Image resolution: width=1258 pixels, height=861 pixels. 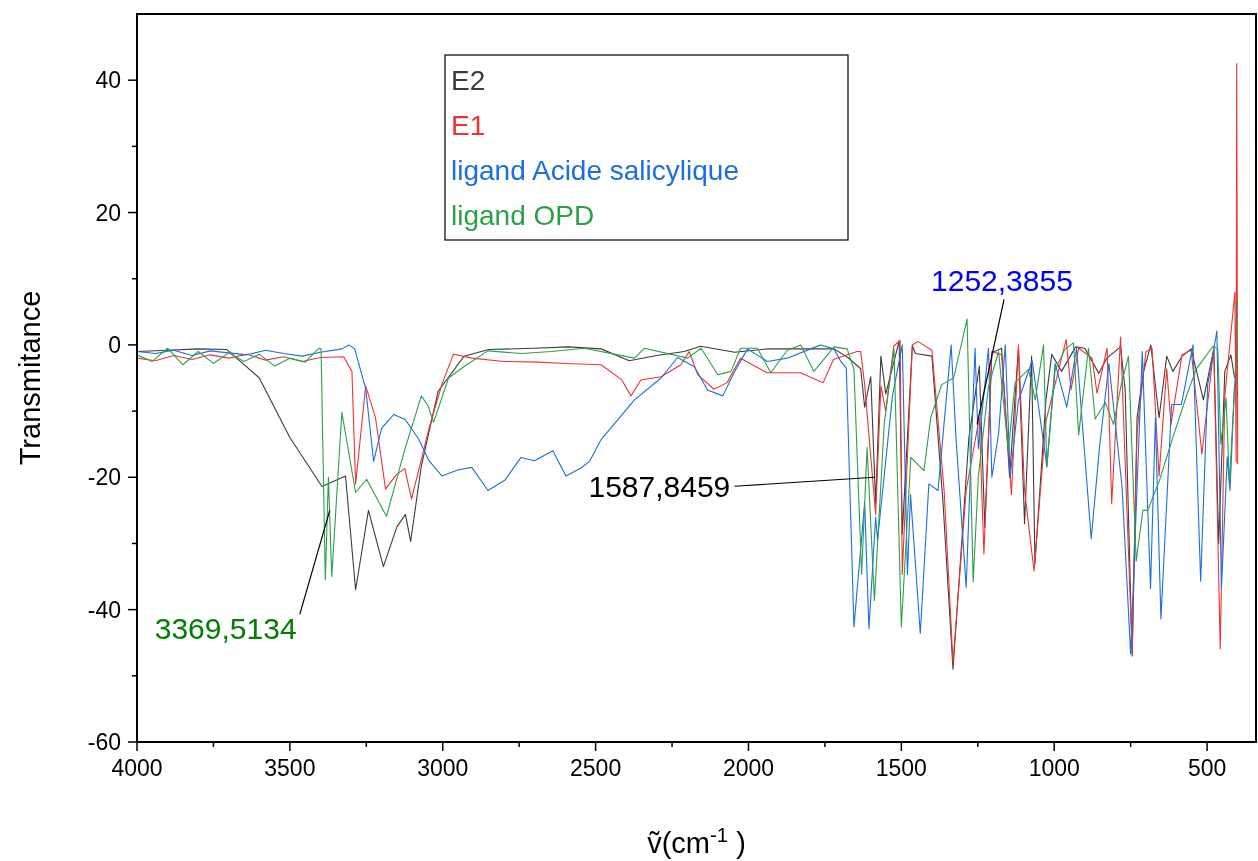 What do you see at coordinates (290, 768) in the screenshot?
I see `x-tick-label: 3500` at bounding box center [290, 768].